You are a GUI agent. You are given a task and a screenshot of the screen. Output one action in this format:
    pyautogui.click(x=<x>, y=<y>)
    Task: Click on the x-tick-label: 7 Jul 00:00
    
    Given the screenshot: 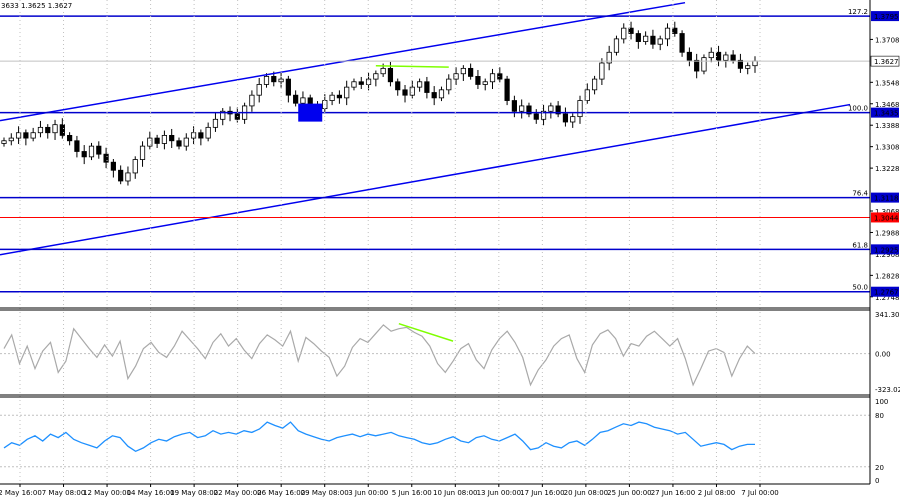 What is the action you would take?
    pyautogui.click(x=760, y=493)
    